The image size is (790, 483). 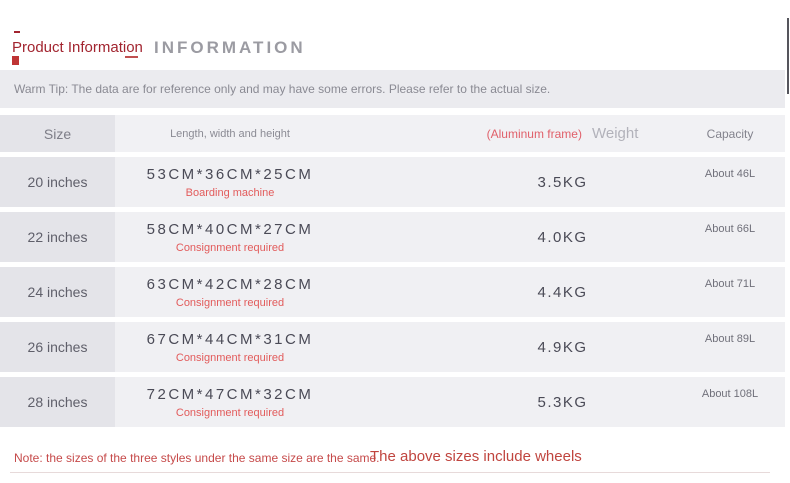 I want to click on row-dimensions-value: 58CM*40CM*27CM, so click(x=230, y=229).